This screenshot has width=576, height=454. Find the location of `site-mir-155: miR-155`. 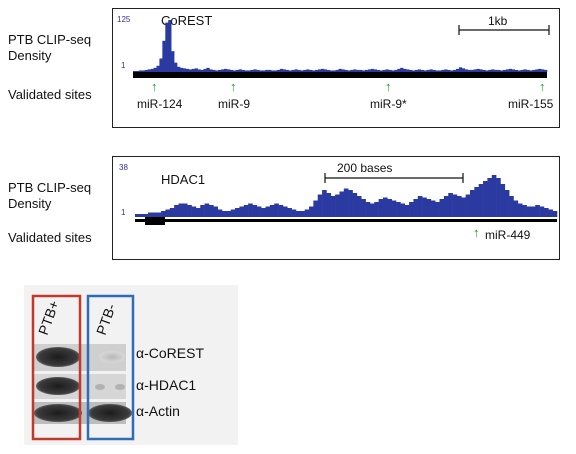

site-mir-155: miR-155 is located at coordinates (531, 104).